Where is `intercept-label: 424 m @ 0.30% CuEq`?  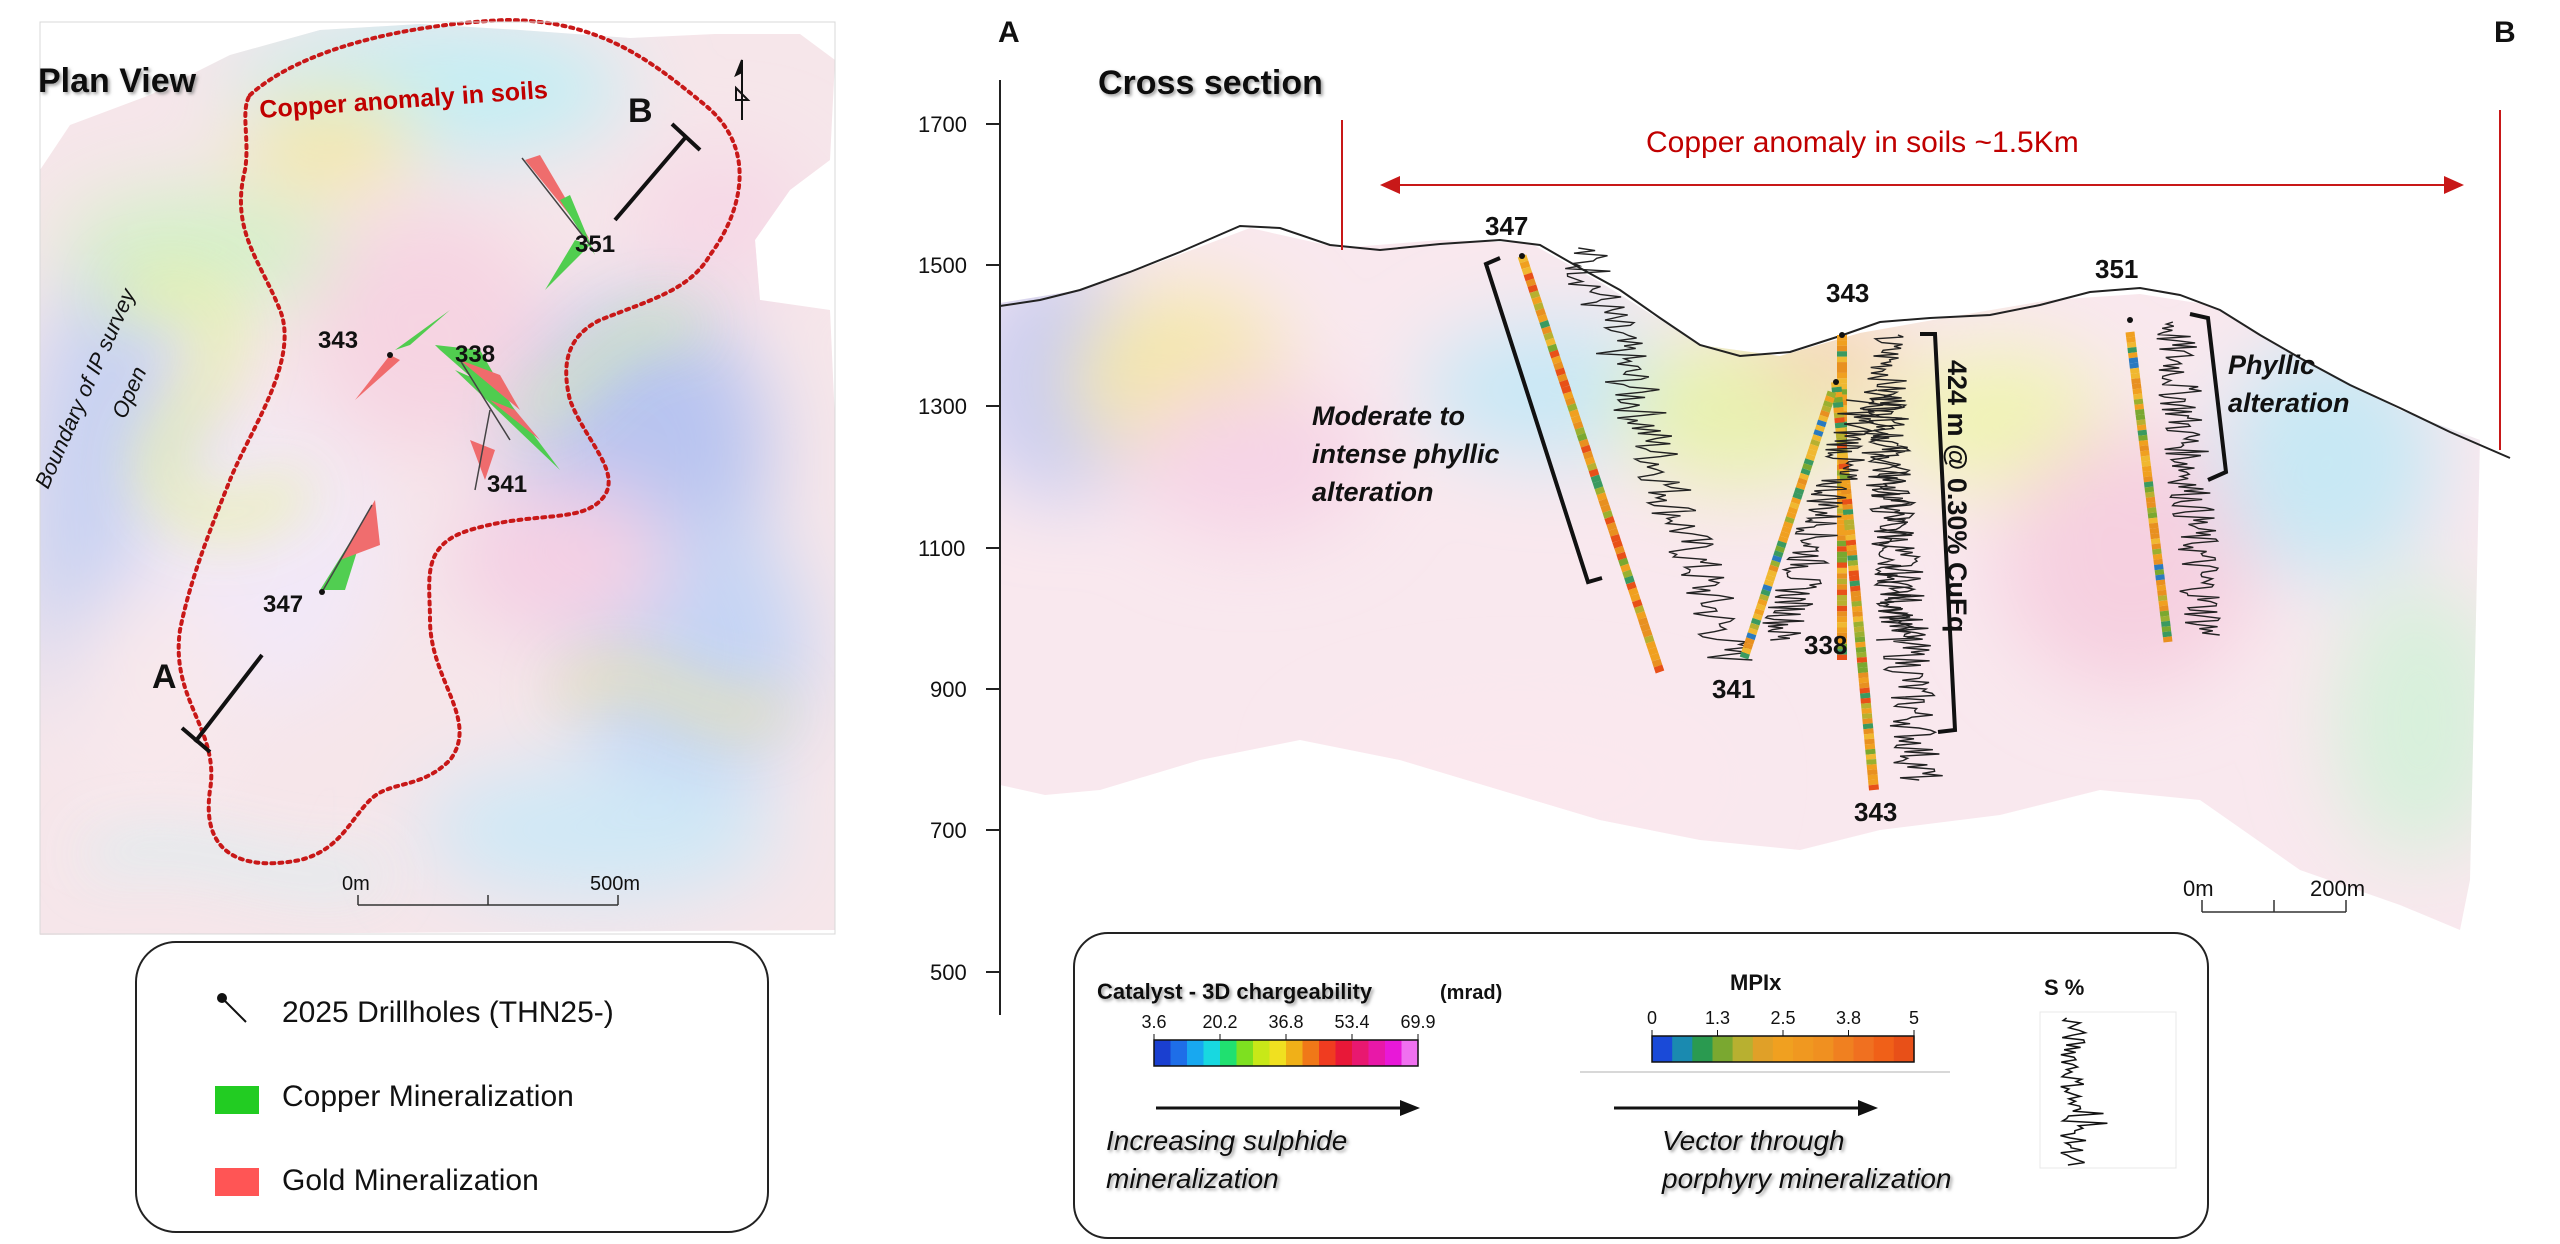
intercept-label: 424 m @ 0.30% CuEq is located at coordinates (1957, 496).